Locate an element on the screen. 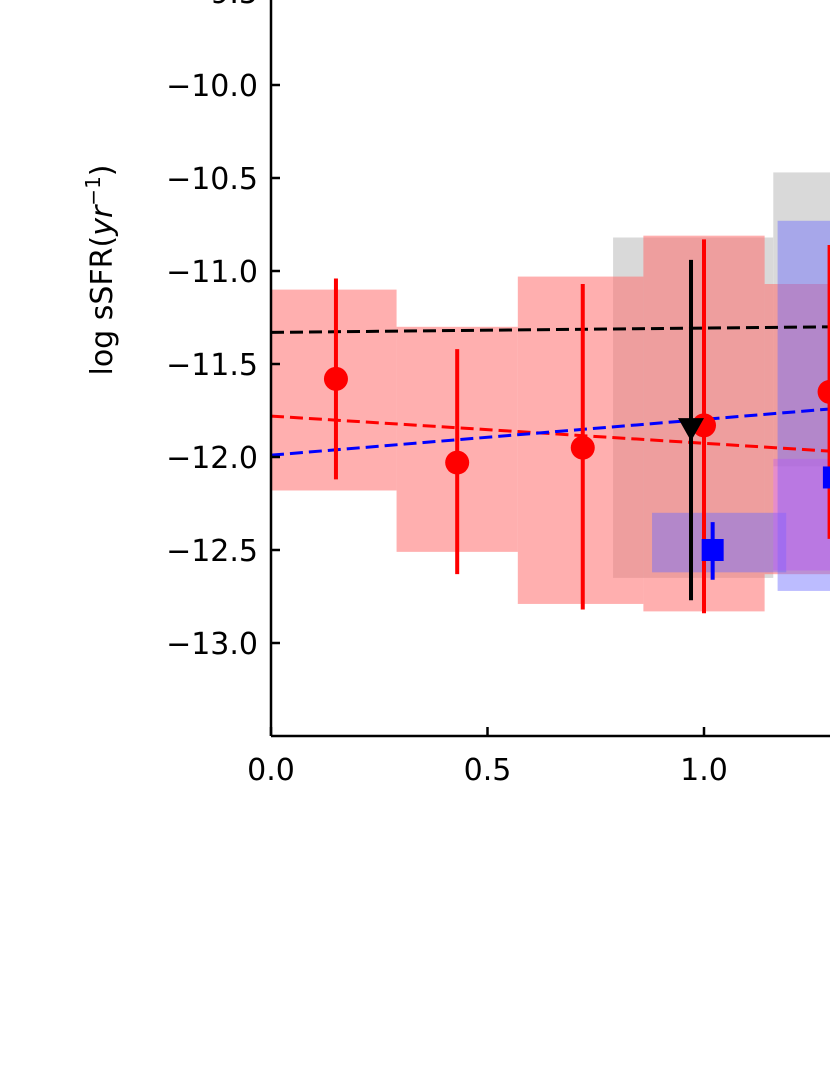 Image resolution: width=830 pixels, height=1075 pixels. y-axis-title-close: ) is located at coordinates (102, 170).